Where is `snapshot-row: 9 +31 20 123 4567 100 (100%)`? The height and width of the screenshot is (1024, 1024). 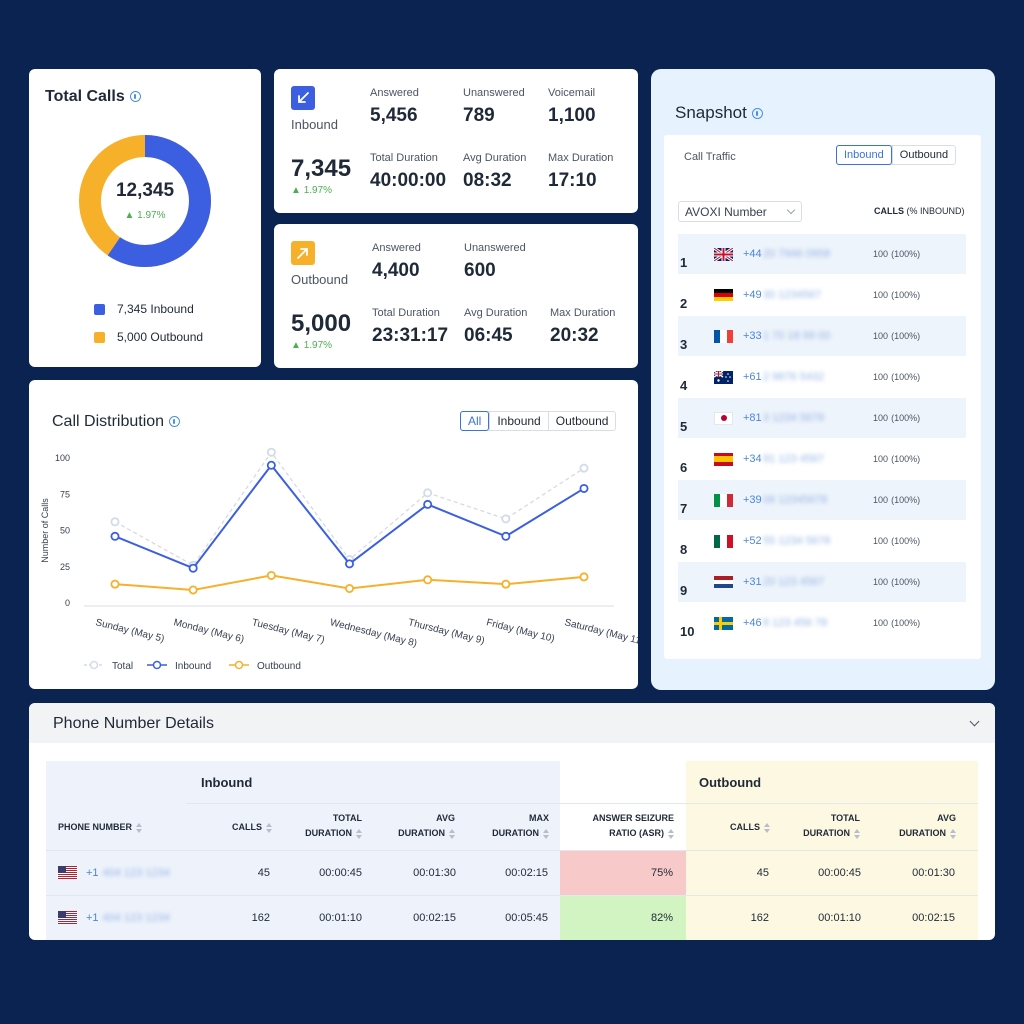
snapshot-row: 9 +31 20 123 4567 100 (100%) is located at coordinates (822, 582).